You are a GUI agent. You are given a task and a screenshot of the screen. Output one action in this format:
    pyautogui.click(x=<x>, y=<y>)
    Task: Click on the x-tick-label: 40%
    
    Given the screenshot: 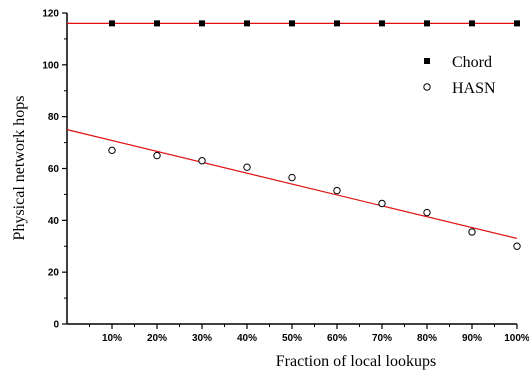 What is the action you would take?
    pyautogui.click(x=247, y=338)
    